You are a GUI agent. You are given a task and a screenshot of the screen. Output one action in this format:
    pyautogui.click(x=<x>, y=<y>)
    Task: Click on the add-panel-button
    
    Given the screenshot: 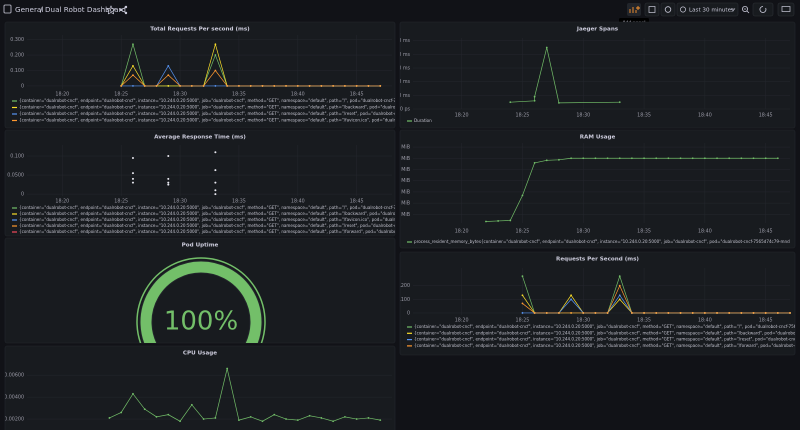 What is the action you would take?
    pyautogui.click(x=634, y=9)
    